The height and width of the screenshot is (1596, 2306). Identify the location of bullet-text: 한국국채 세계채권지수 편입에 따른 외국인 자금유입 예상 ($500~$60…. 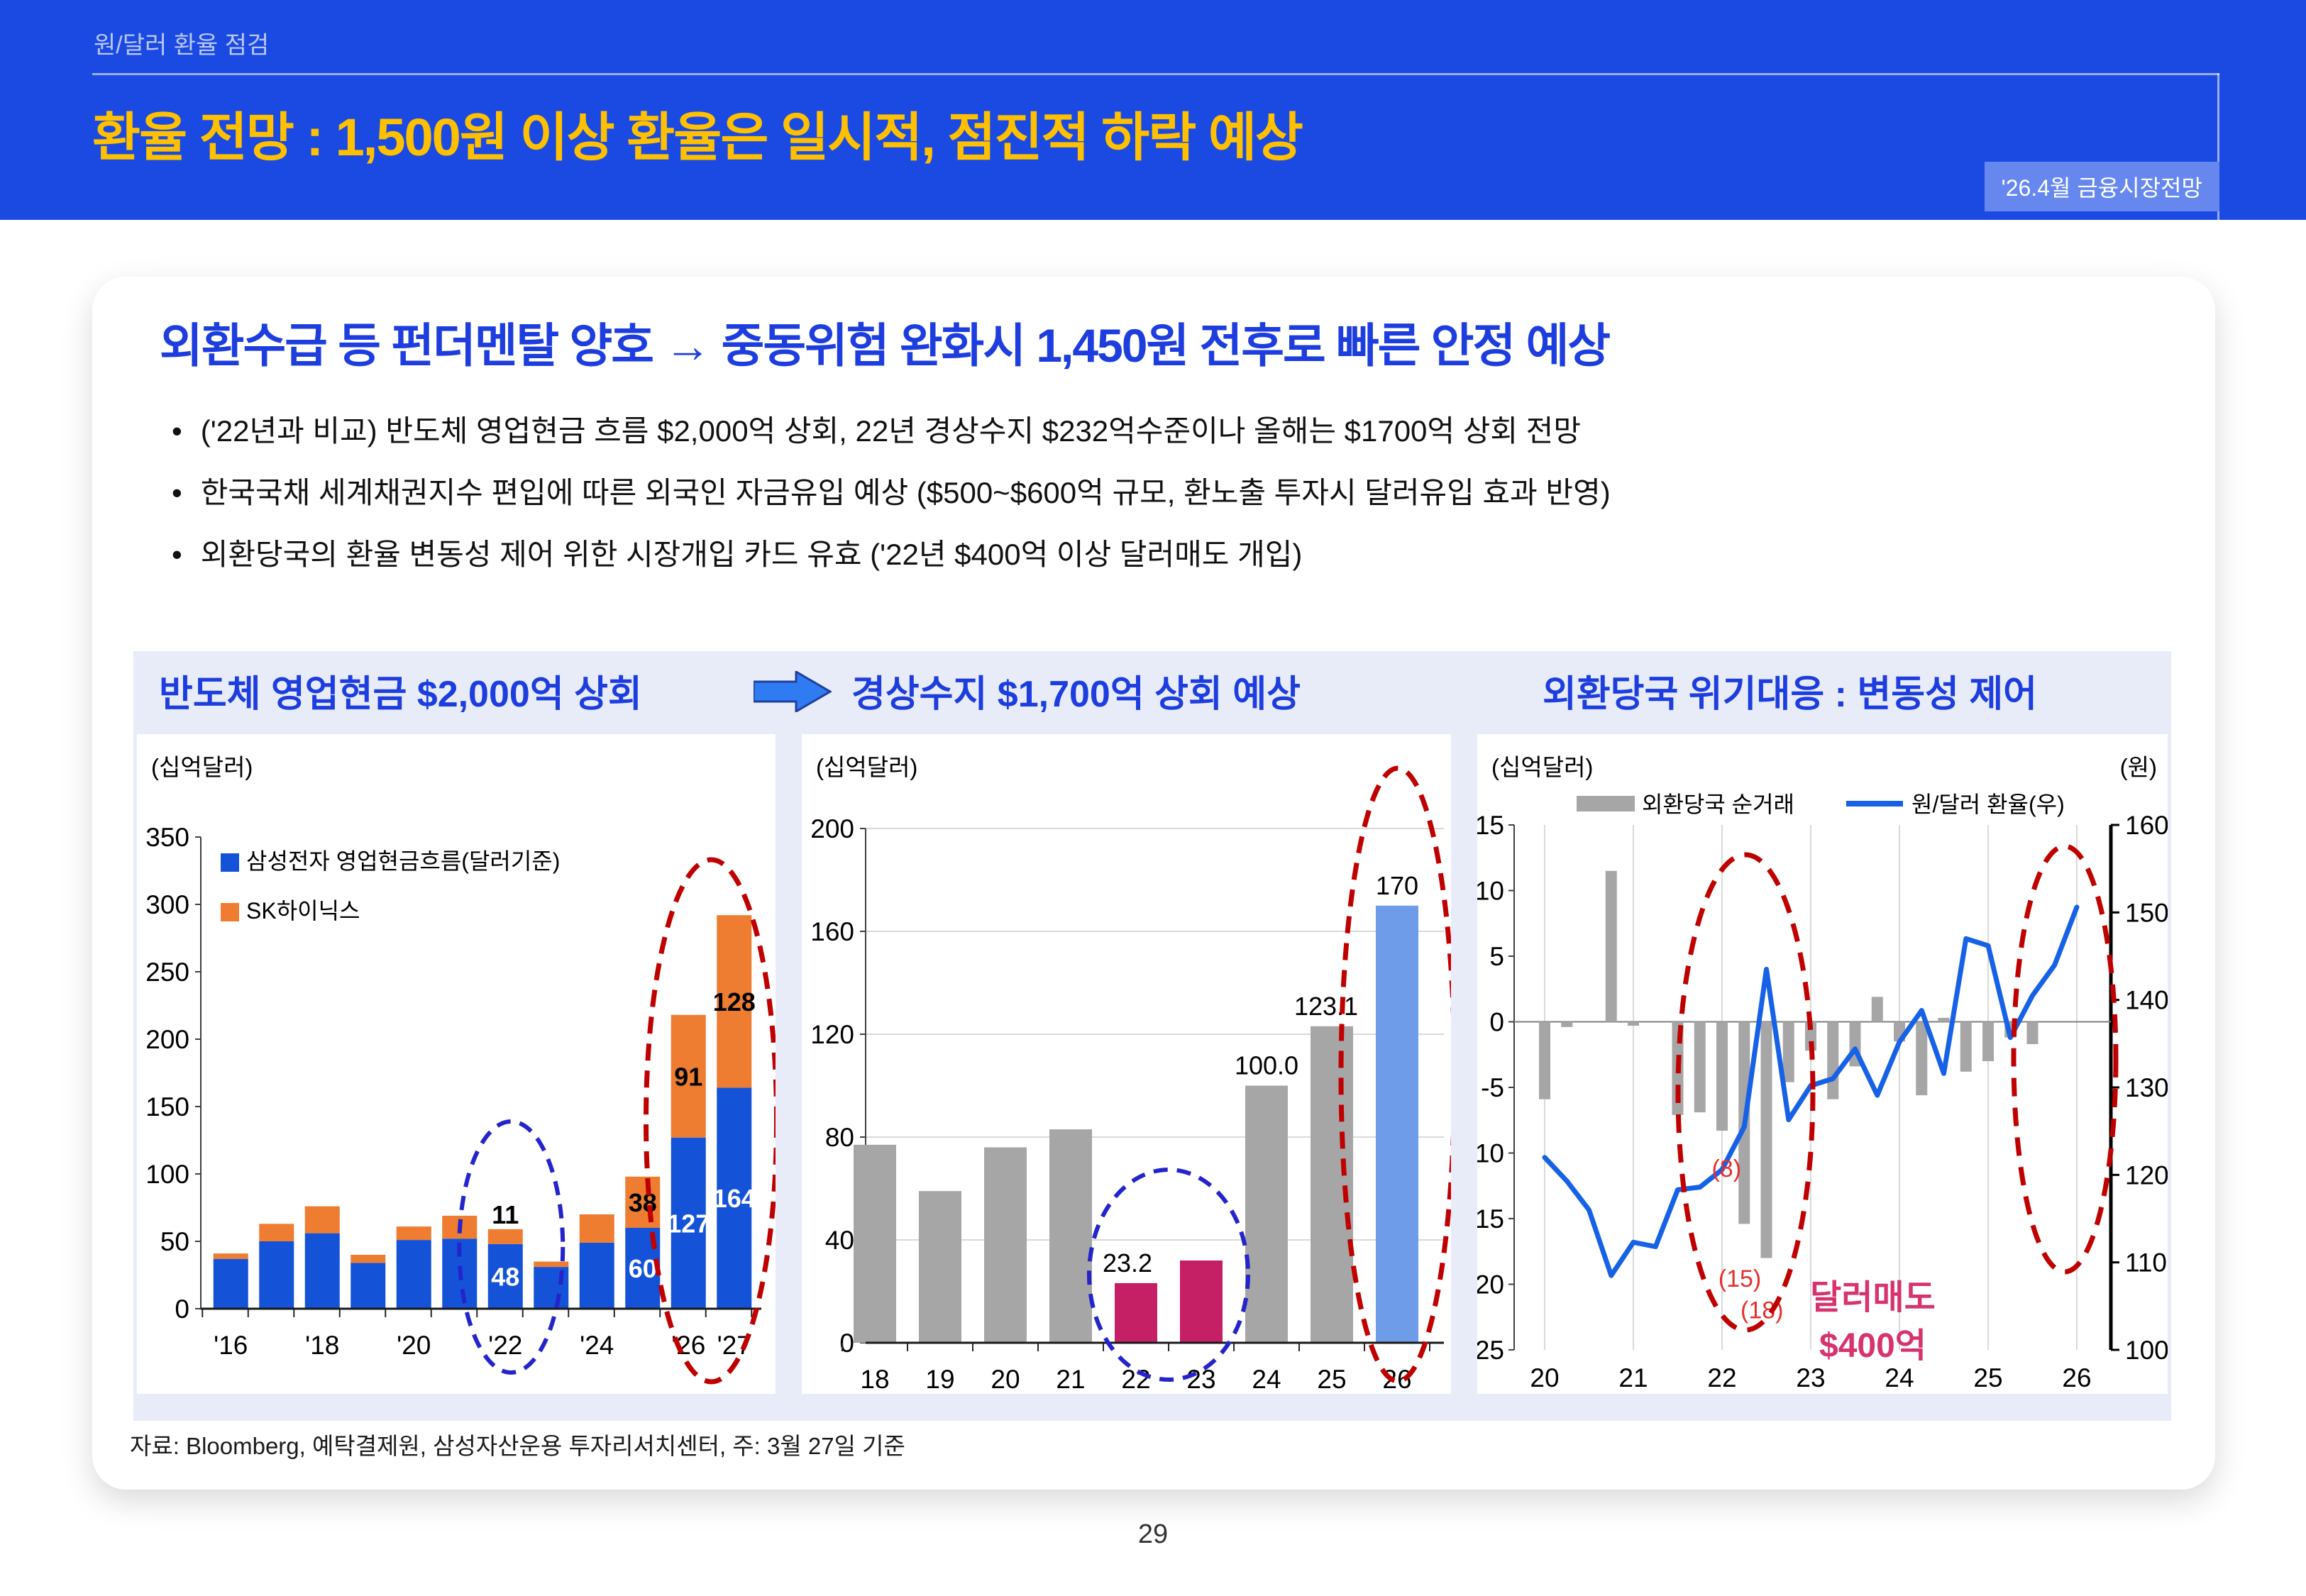
(905, 492).